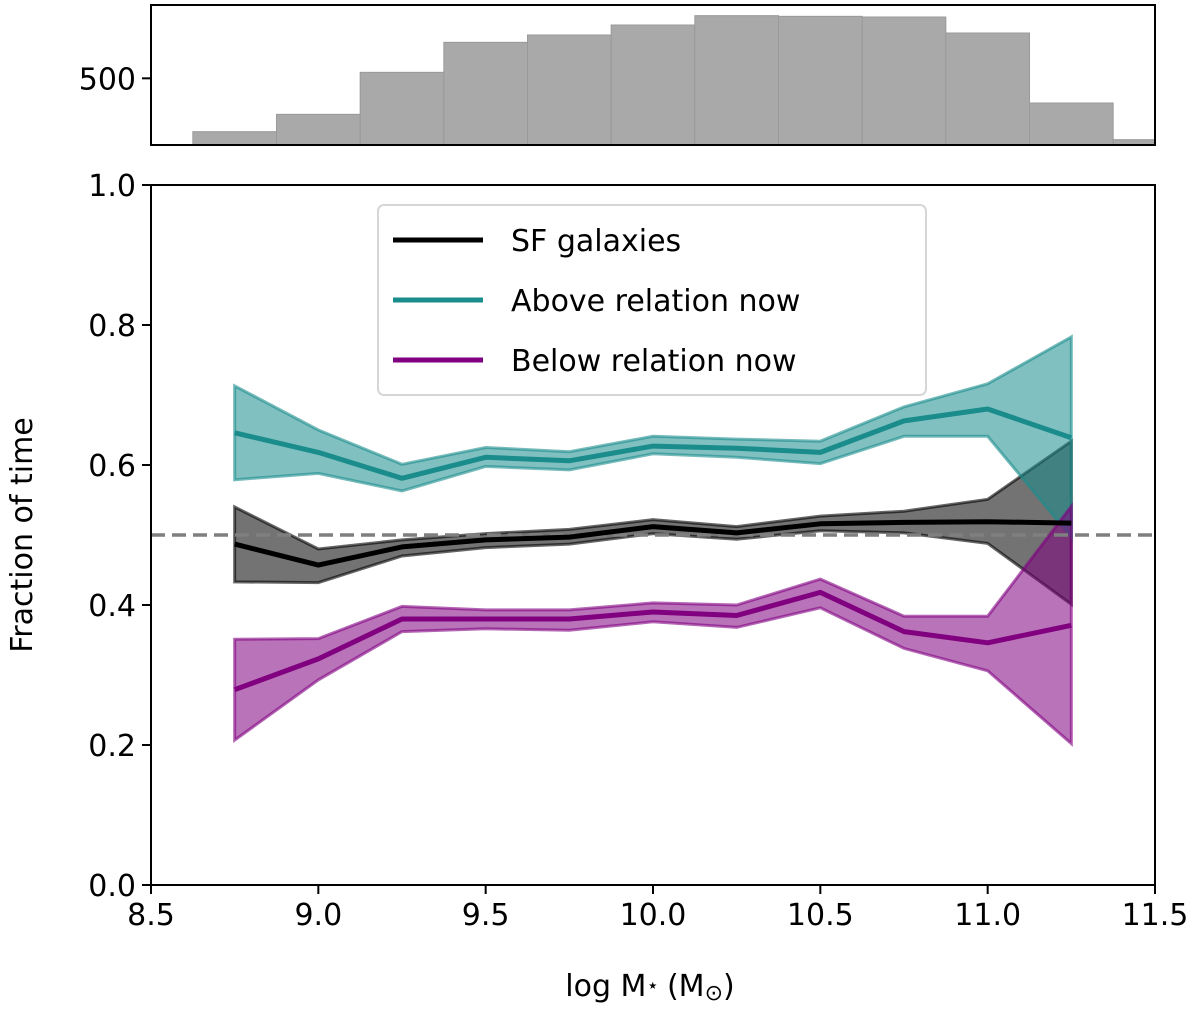  Describe the element at coordinates (112, 886) in the screenshot. I see `y-tick-label: 0.0` at that location.